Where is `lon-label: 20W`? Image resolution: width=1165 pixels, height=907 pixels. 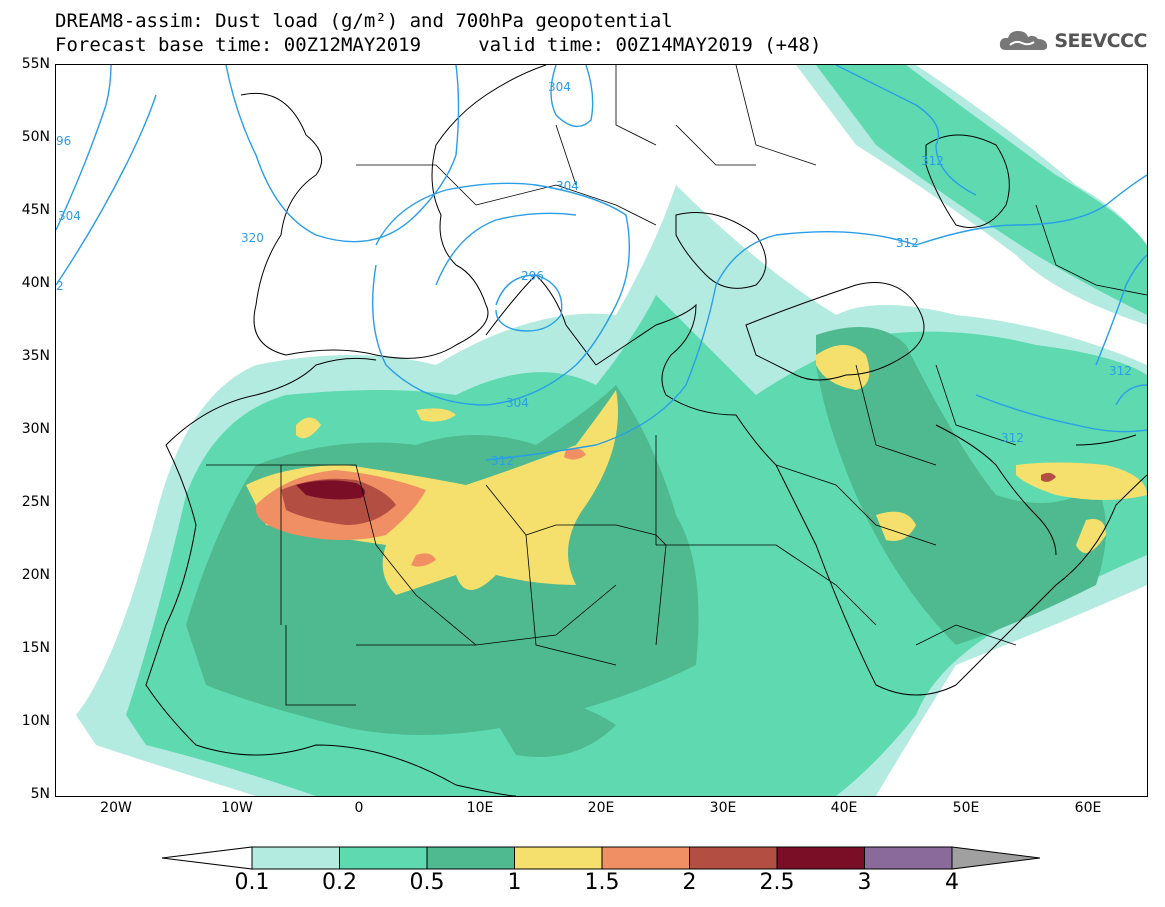
lon-label: 20W is located at coordinates (116, 808).